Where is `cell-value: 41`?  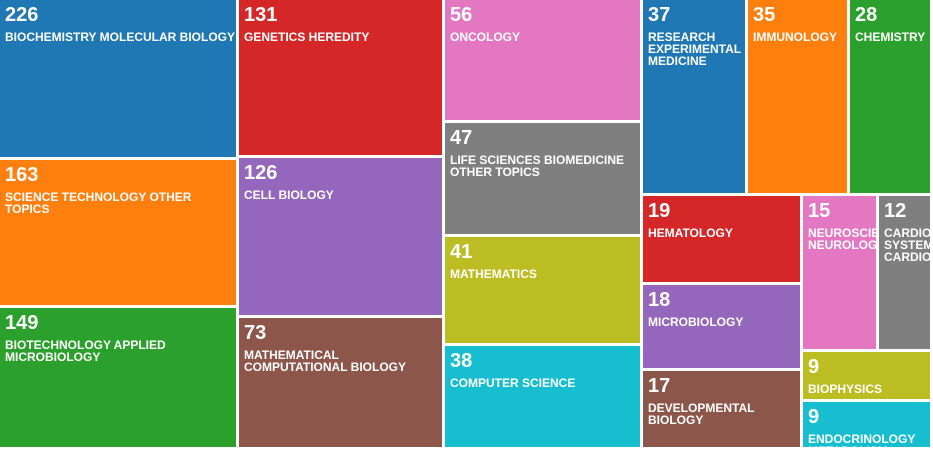
cell-value: 41 is located at coordinates (461, 252).